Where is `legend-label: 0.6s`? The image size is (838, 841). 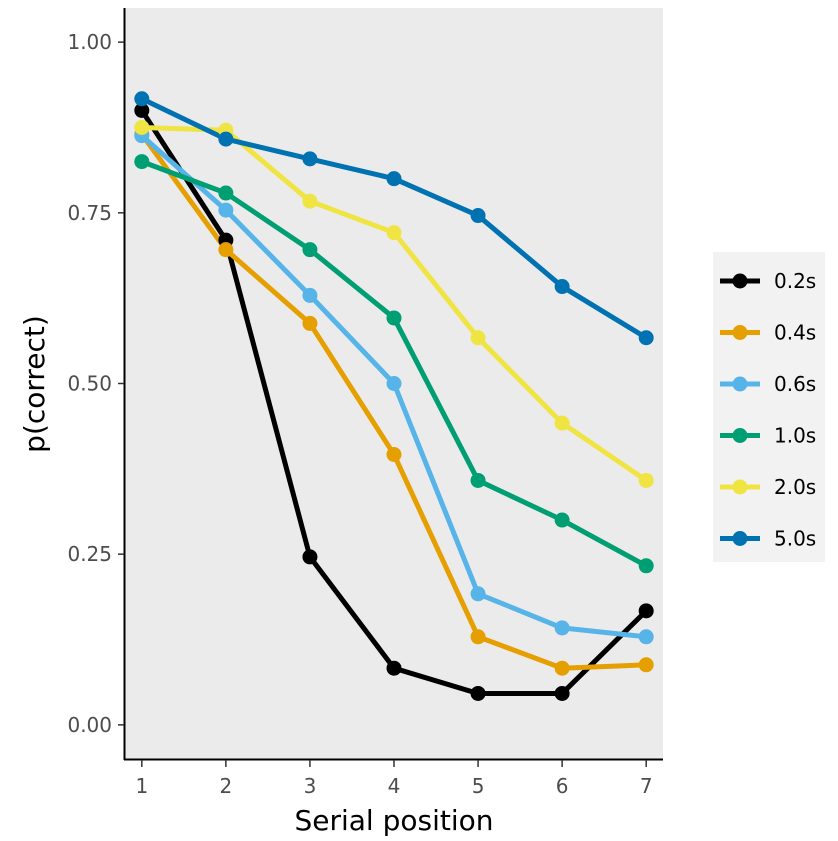 legend-label: 0.6s is located at coordinates (795, 384).